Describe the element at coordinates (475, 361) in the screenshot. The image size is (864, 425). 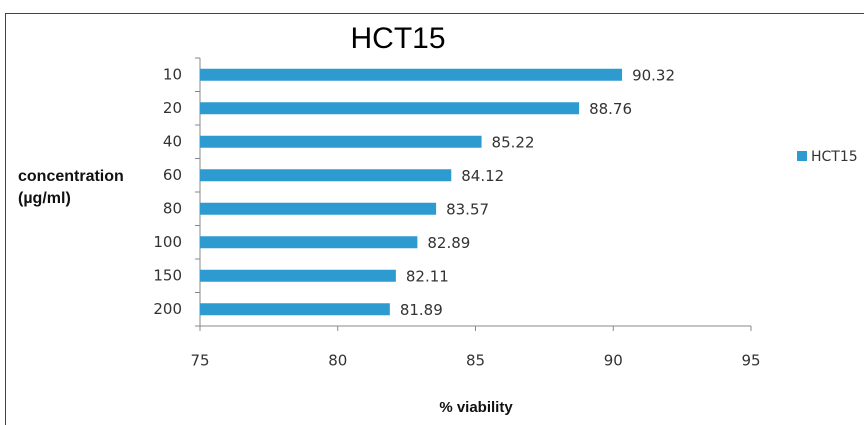
I see `x-tick-label: 85` at that location.